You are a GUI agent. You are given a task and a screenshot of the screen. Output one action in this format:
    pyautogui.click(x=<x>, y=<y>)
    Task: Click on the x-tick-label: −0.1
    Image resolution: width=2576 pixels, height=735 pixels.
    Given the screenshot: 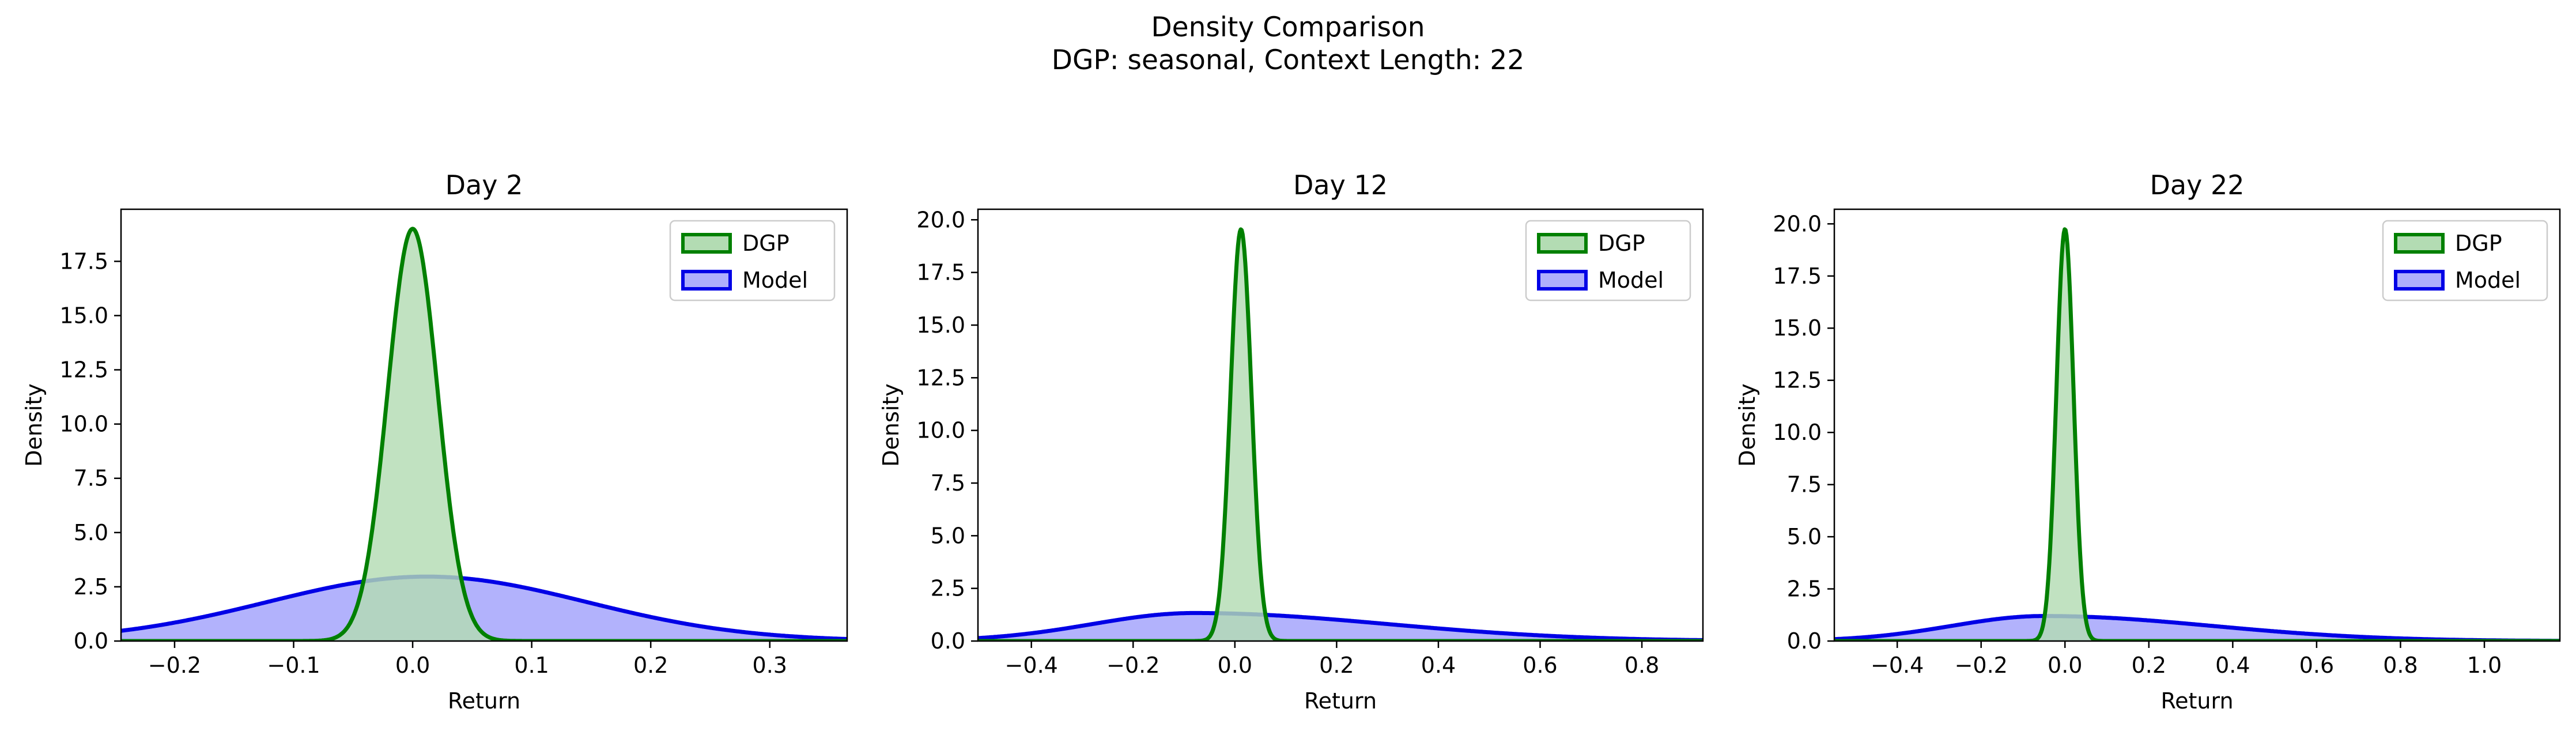 What is the action you would take?
    pyautogui.click(x=293, y=665)
    